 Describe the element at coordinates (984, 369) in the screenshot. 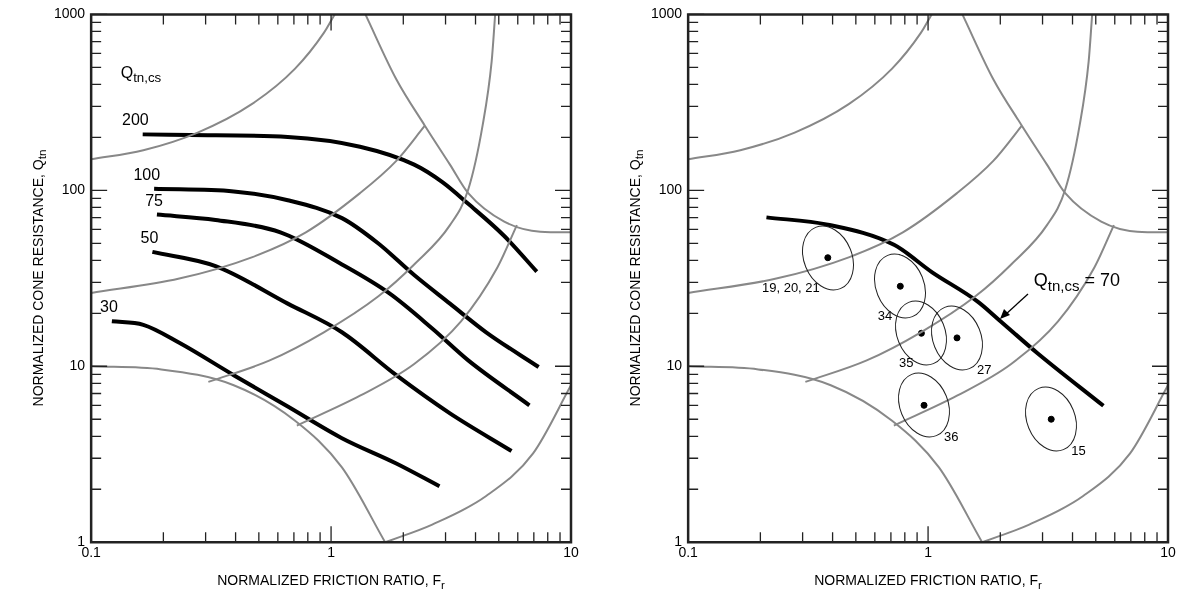

I see `annotation: 27` at that location.